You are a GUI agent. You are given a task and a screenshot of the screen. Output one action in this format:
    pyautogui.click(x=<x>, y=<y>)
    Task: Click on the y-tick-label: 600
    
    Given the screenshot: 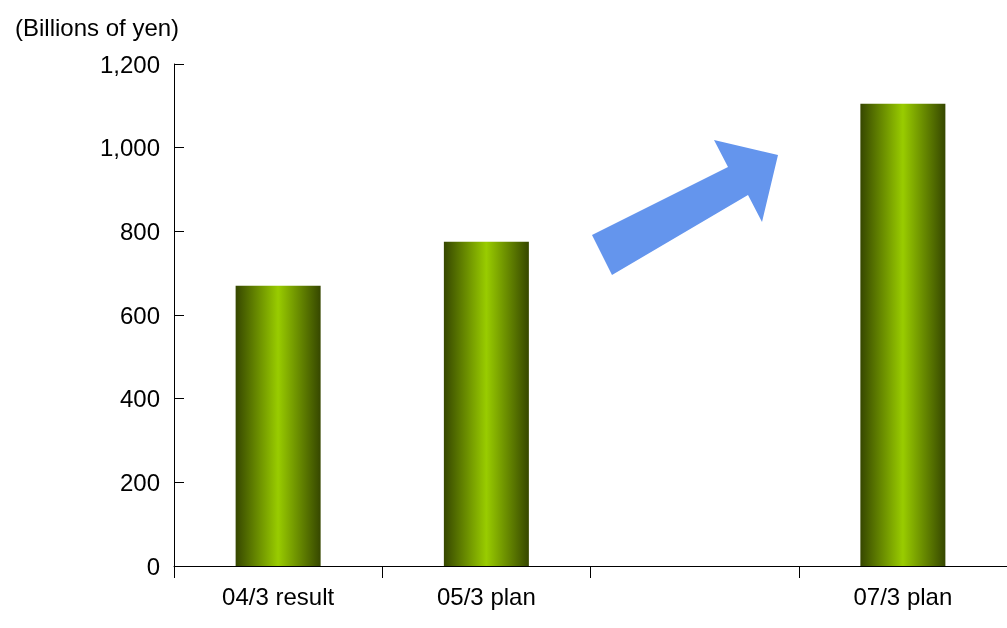 What is the action you would take?
    pyautogui.click(x=139, y=315)
    